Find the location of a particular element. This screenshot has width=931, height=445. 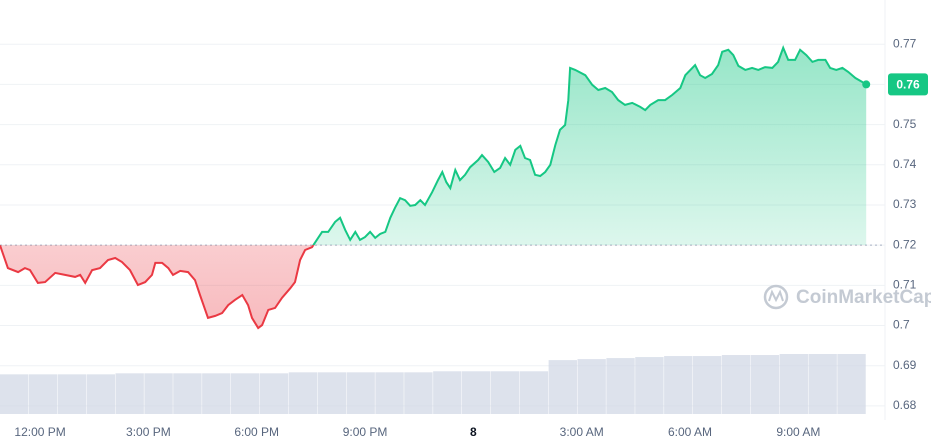

price-tag: 0.76 is located at coordinates (908, 85).